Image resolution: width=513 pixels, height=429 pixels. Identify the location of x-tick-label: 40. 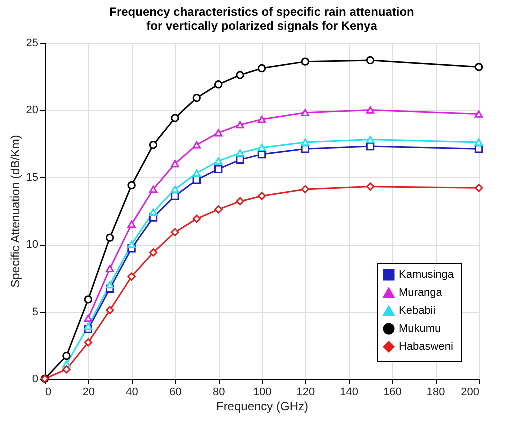
(132, 392).